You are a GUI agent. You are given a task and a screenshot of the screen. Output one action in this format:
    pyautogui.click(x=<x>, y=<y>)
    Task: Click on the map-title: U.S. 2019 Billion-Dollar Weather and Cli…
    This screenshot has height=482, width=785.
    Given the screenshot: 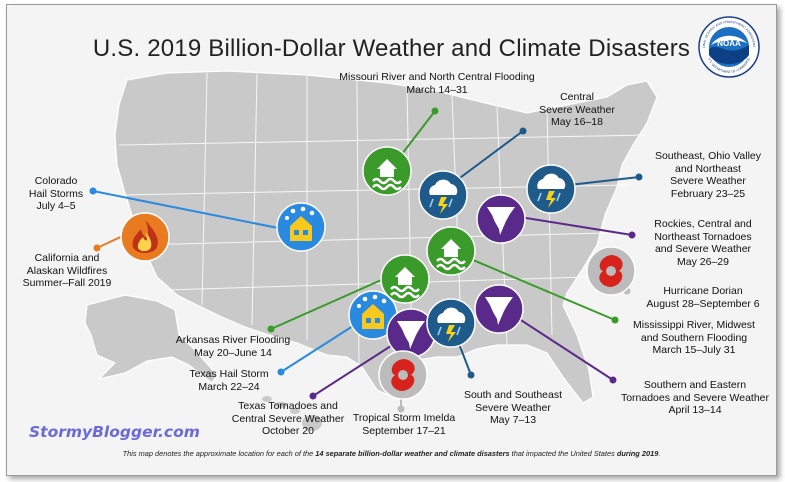 What is the action you would take?
    pyautogui.click(x=391, y=48)
    